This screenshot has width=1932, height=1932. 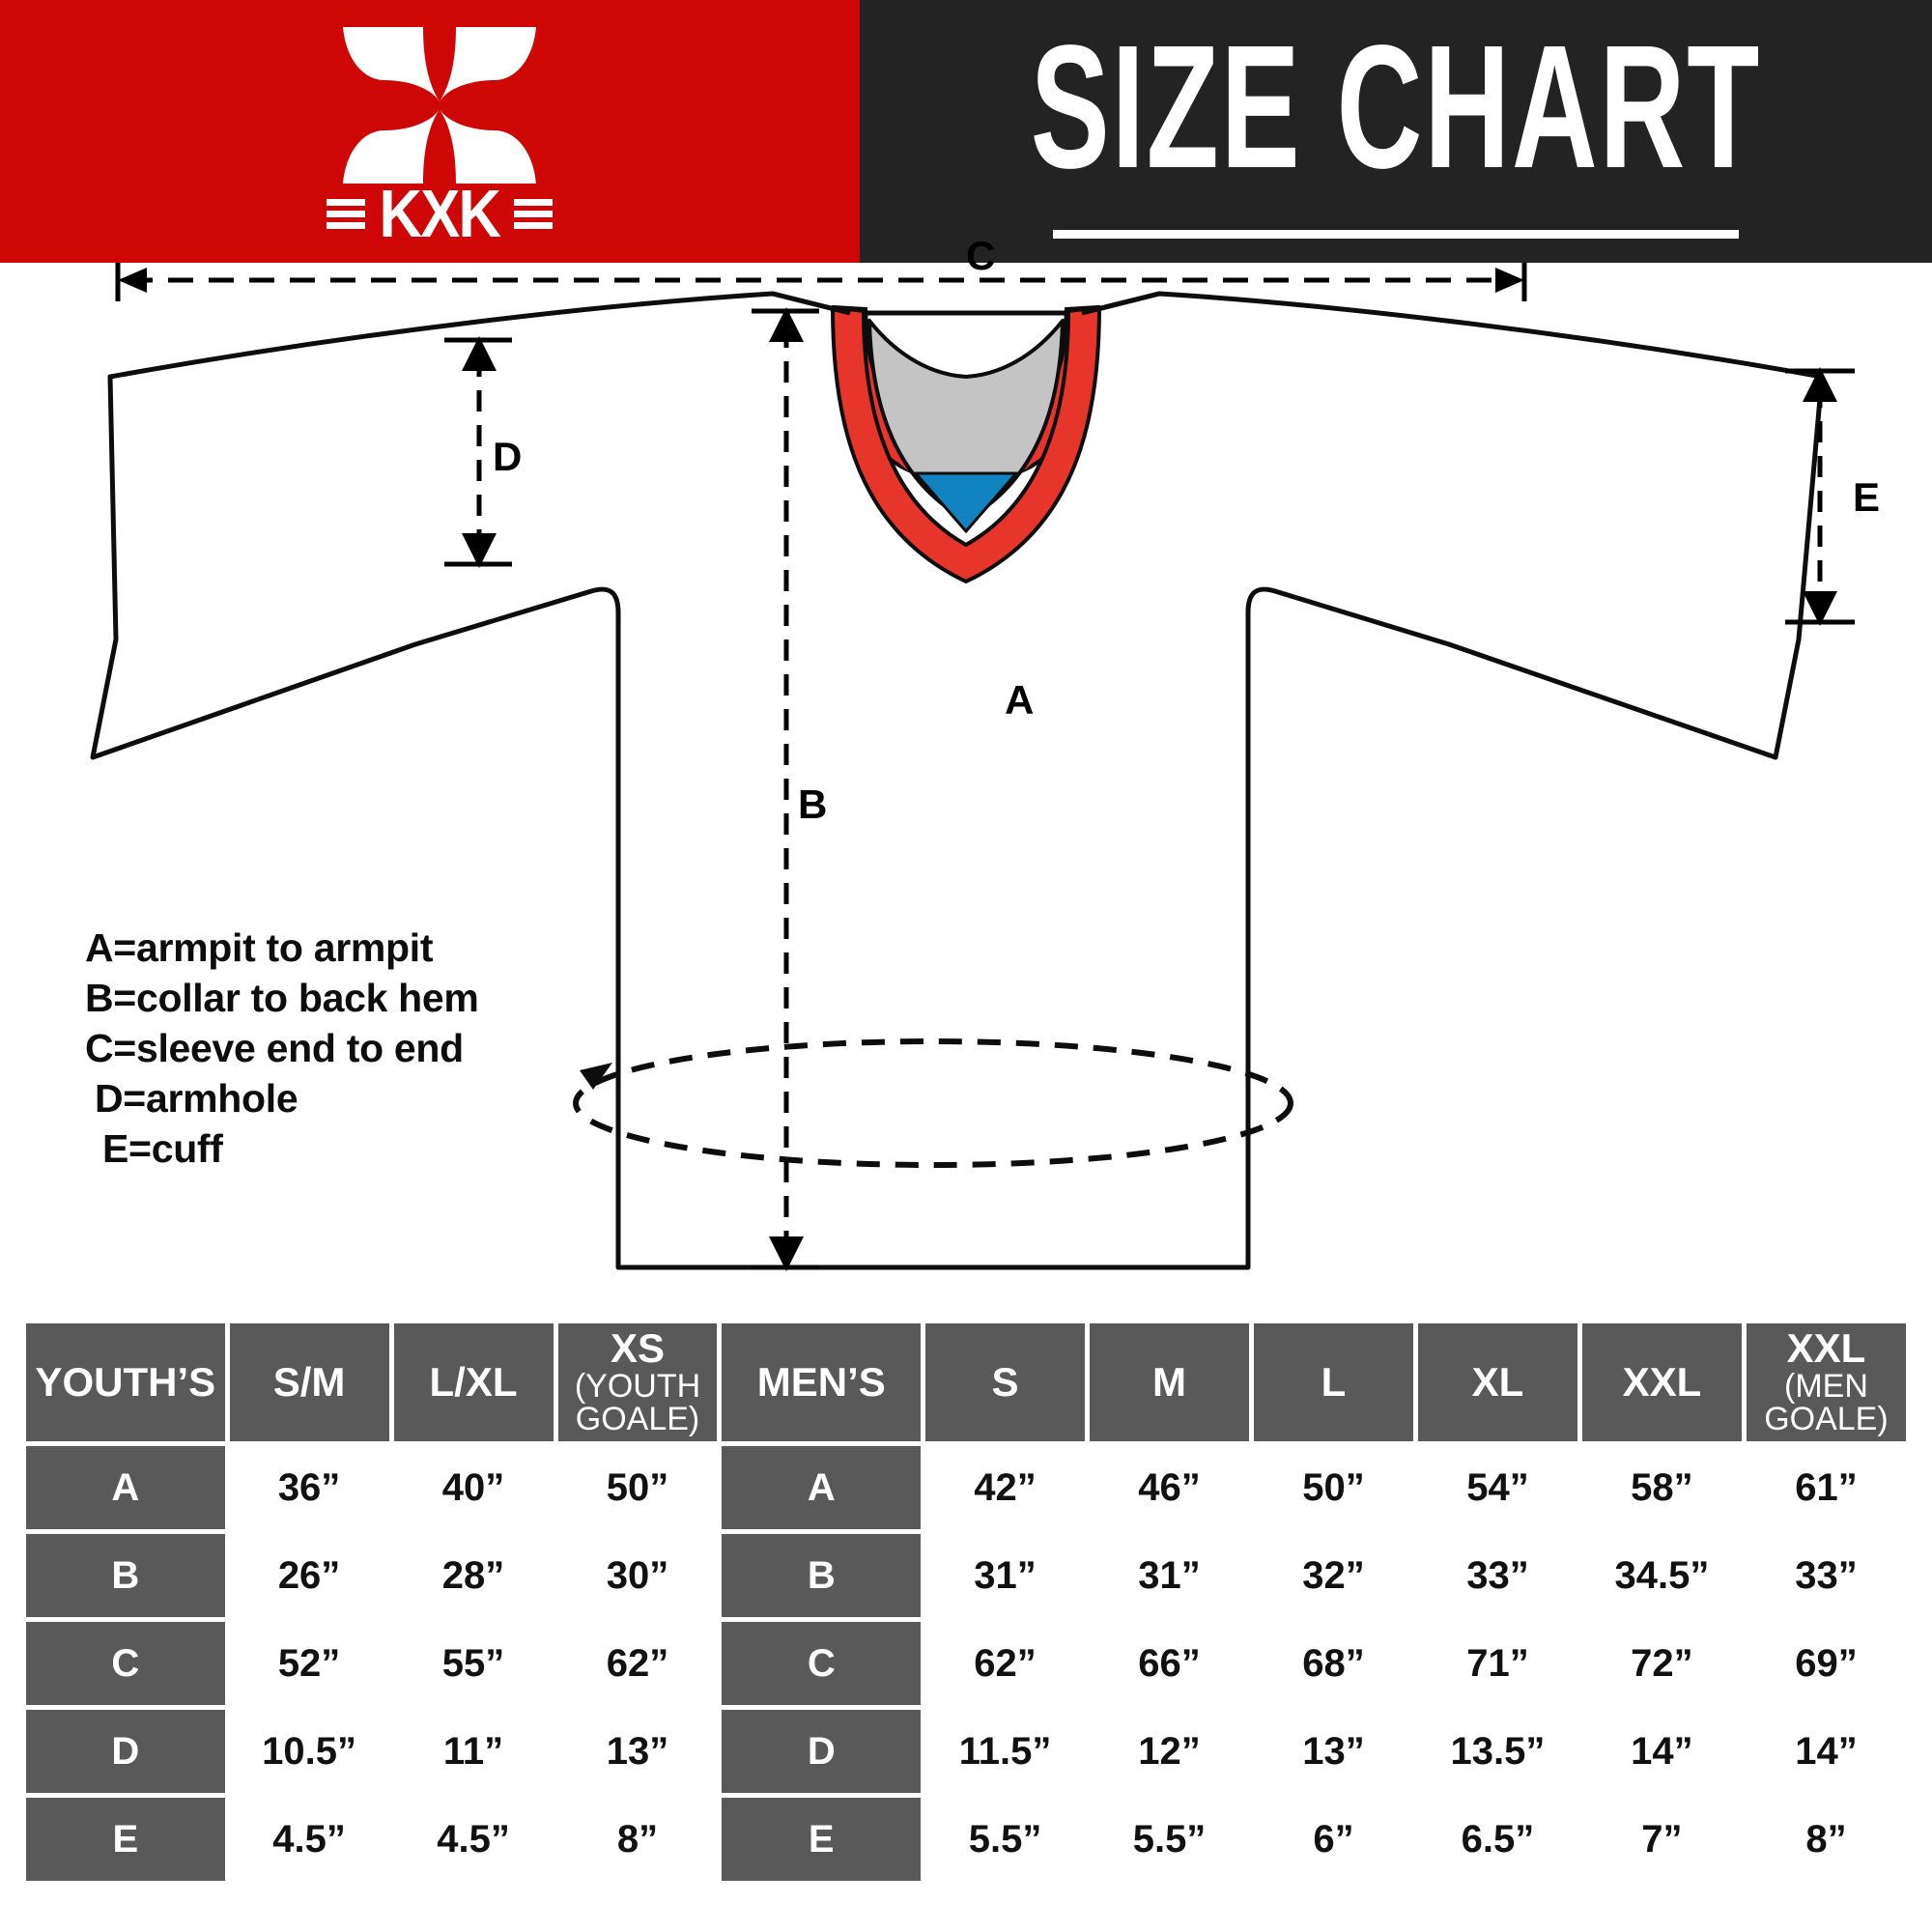 What do you see at coordinates (1396, 234) in the screenshot?
I see `title-underline` at bounding box center [1396, 234].